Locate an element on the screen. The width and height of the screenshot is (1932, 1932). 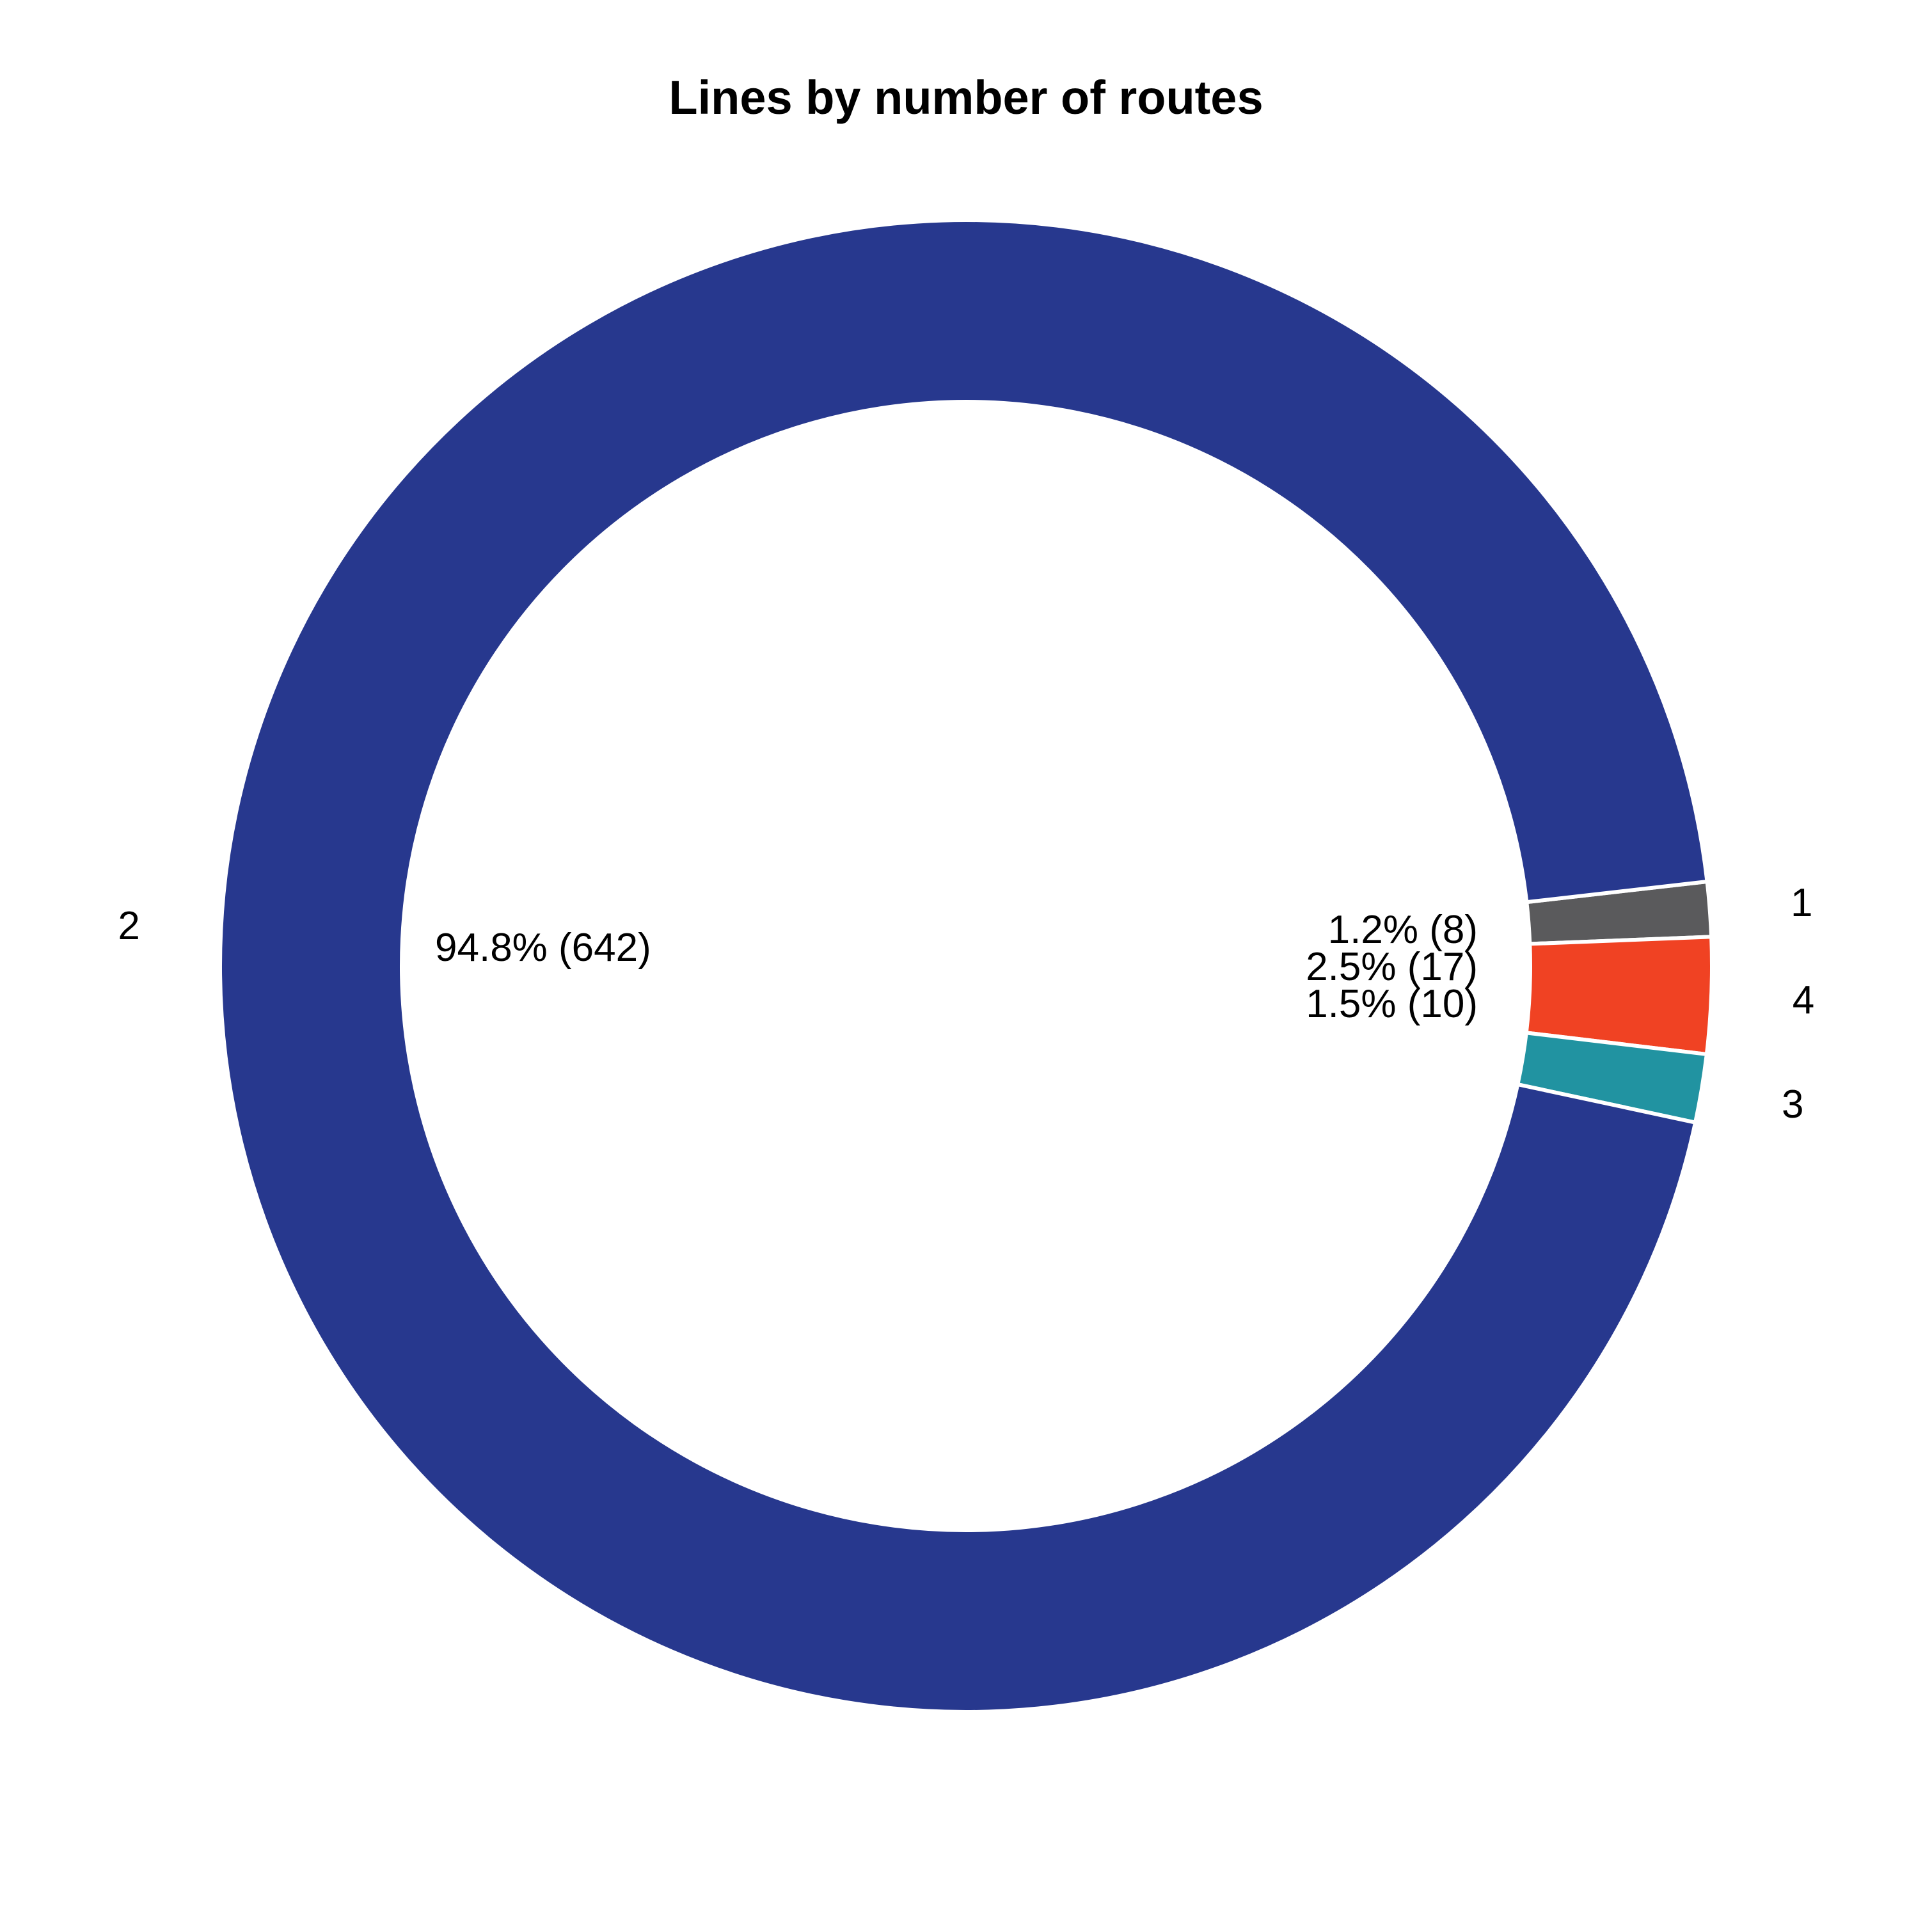
category-label-2: 2 is located at coordinates (128, 926).